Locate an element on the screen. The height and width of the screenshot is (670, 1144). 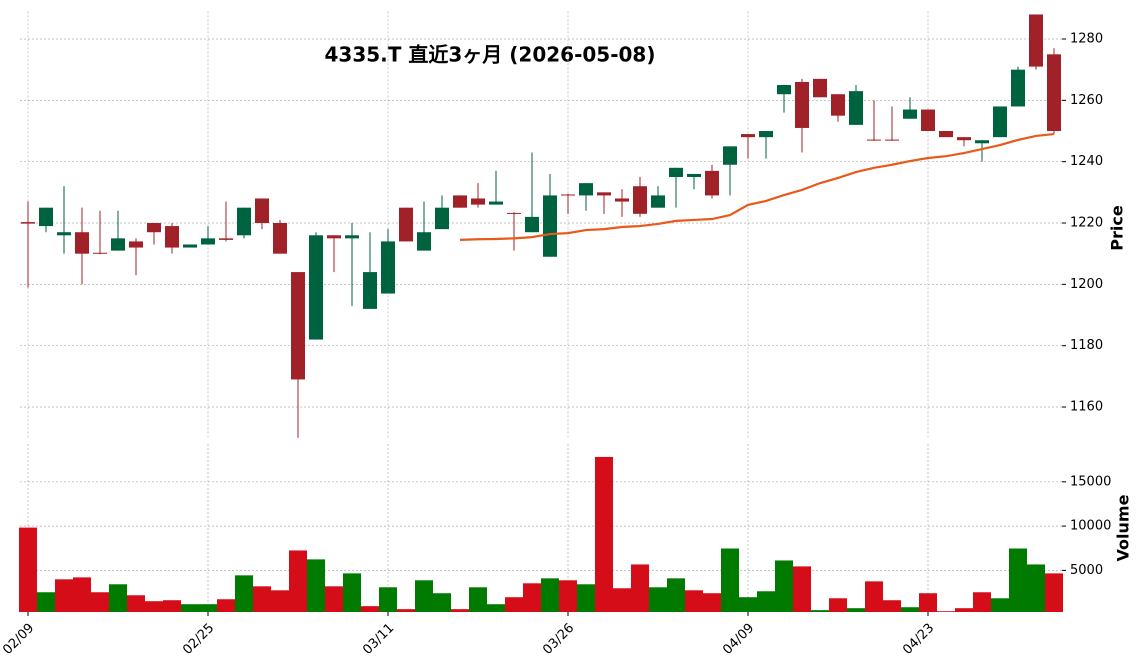
y-tick-label: 1240 is located at coordinates (1086, 161).